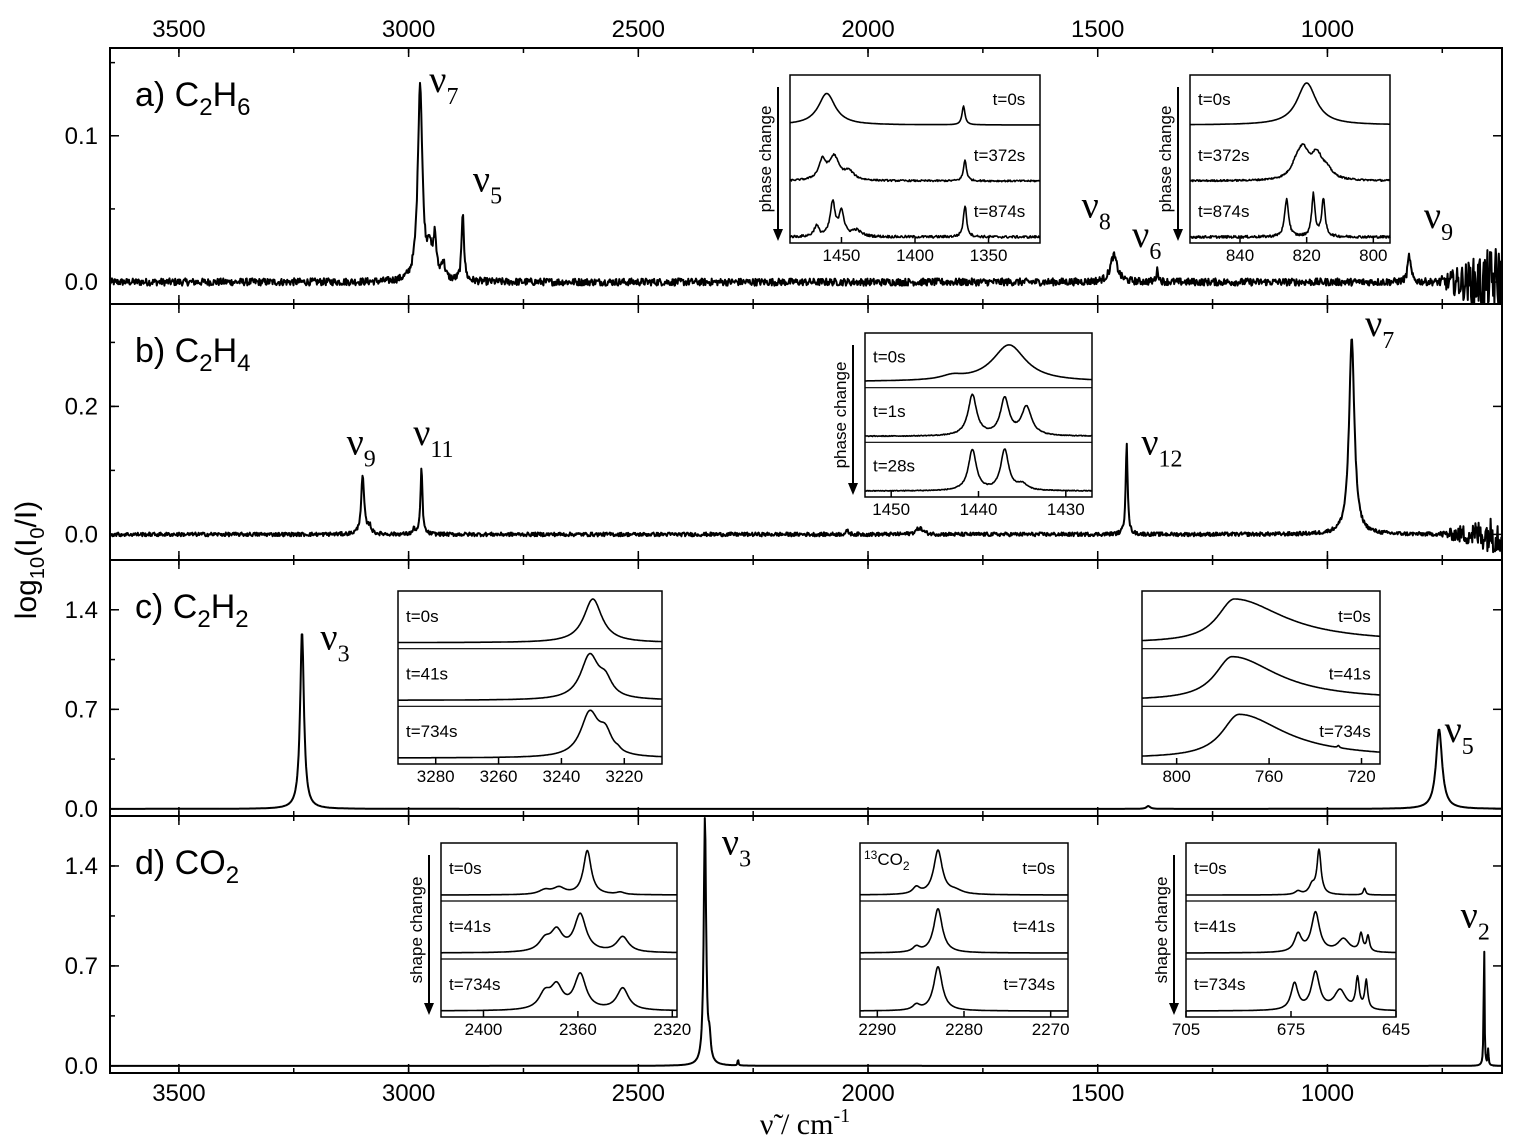  Describe the element at coordinates (889, 411) in the screenshot. I see `inset-trace-label: t=1s` at that location.